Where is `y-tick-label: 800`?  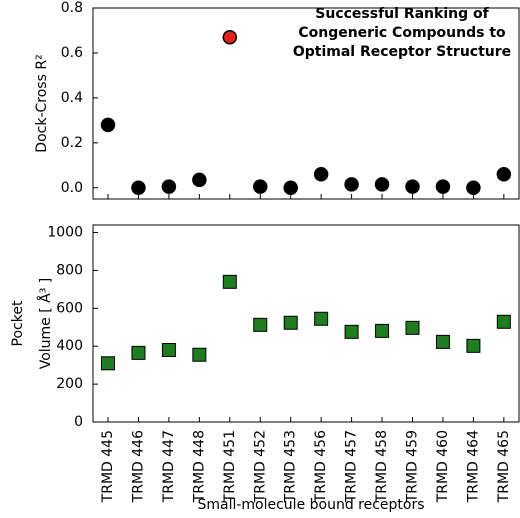 y-tick-label: 800 is located at coordinates (69, 270).